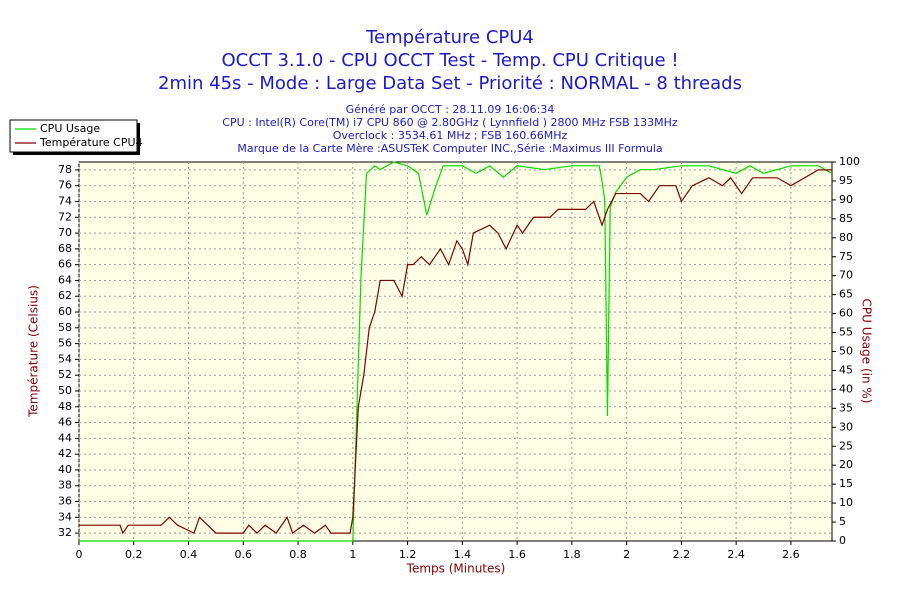 This screenshot has height=600, width=900. I want to click on y2-axis-label: CPU Usage (in %), so click(867, 351).